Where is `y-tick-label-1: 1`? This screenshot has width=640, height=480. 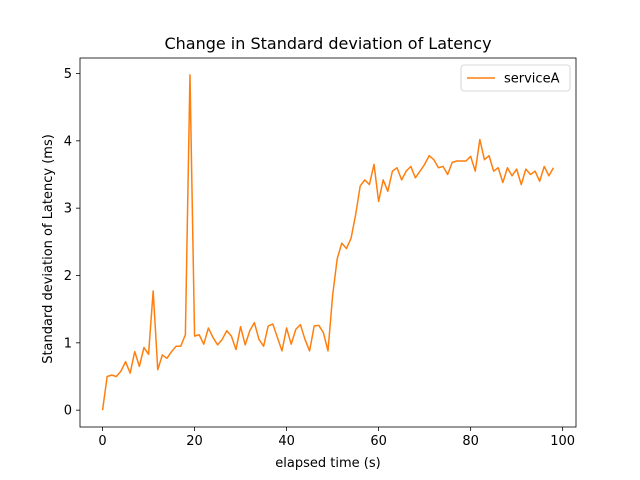 y-tick-label-1: 1 is located at coordinates (68, 343).